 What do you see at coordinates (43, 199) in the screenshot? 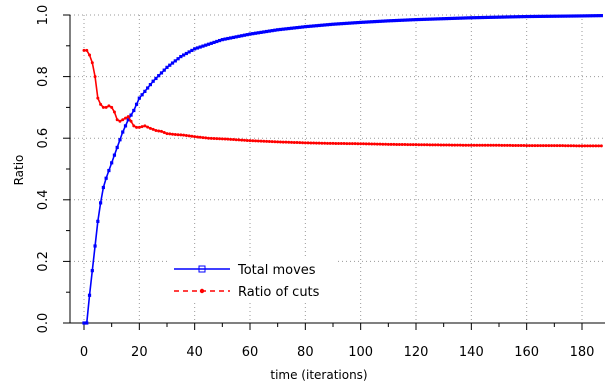
I see `y-tick-label: 0.4` at bounding box center [43, 199].